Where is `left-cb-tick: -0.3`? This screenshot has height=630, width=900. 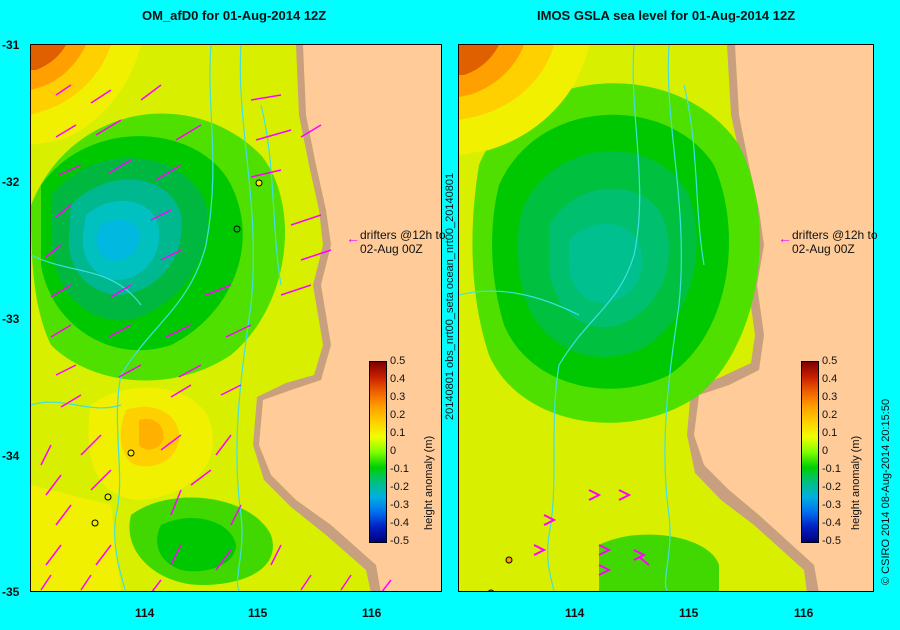 left-cb-tick: -0.3 is located at coordinates (399, 505).